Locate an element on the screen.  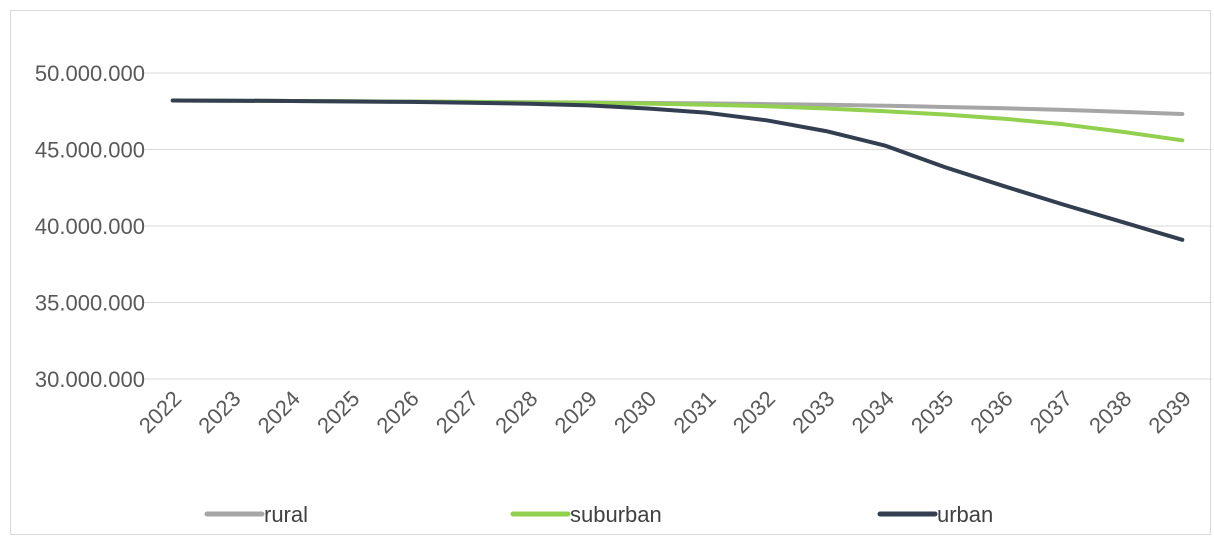
x-tick-label: 2039 is located at coordinates (1170, 412).